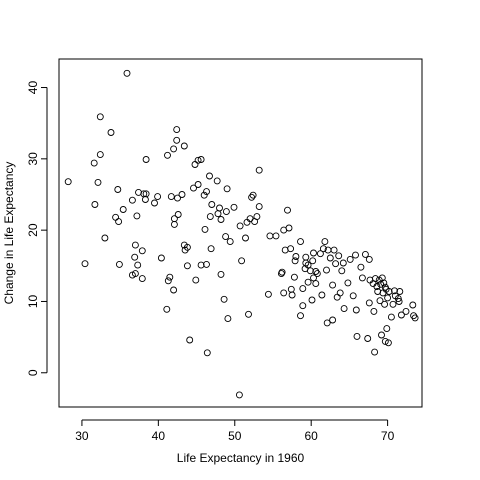  I want to click on y-tick-label: 30, so click(33, 159).